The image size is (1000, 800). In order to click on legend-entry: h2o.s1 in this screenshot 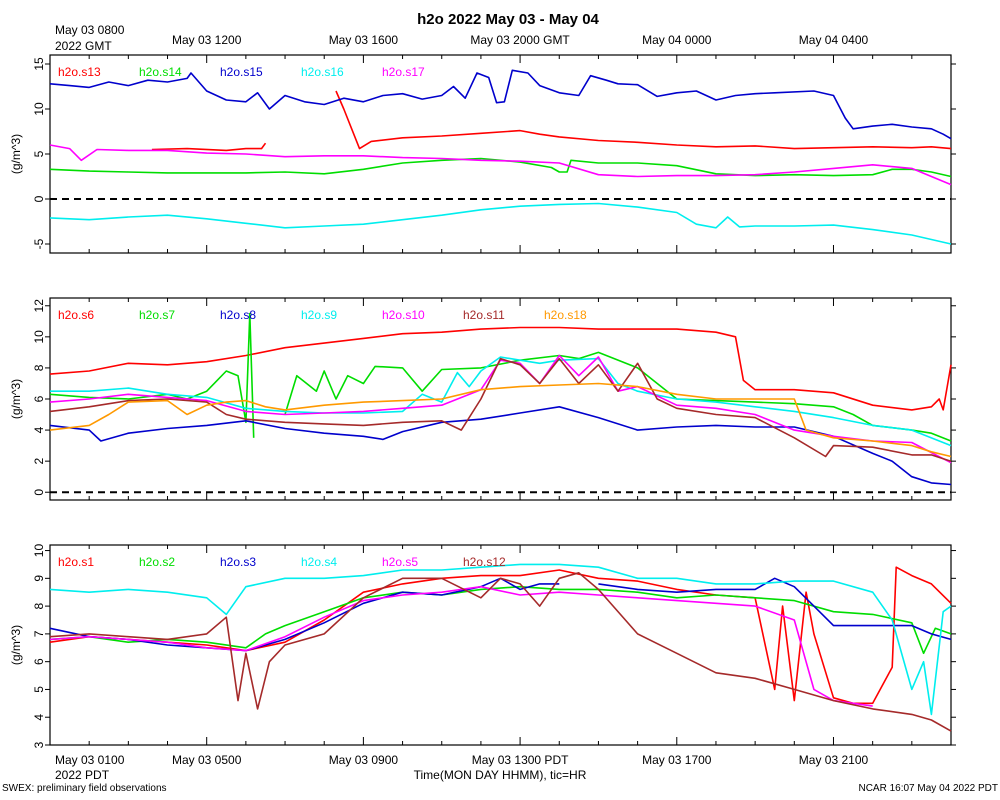, I will do `click(76, 562)`.